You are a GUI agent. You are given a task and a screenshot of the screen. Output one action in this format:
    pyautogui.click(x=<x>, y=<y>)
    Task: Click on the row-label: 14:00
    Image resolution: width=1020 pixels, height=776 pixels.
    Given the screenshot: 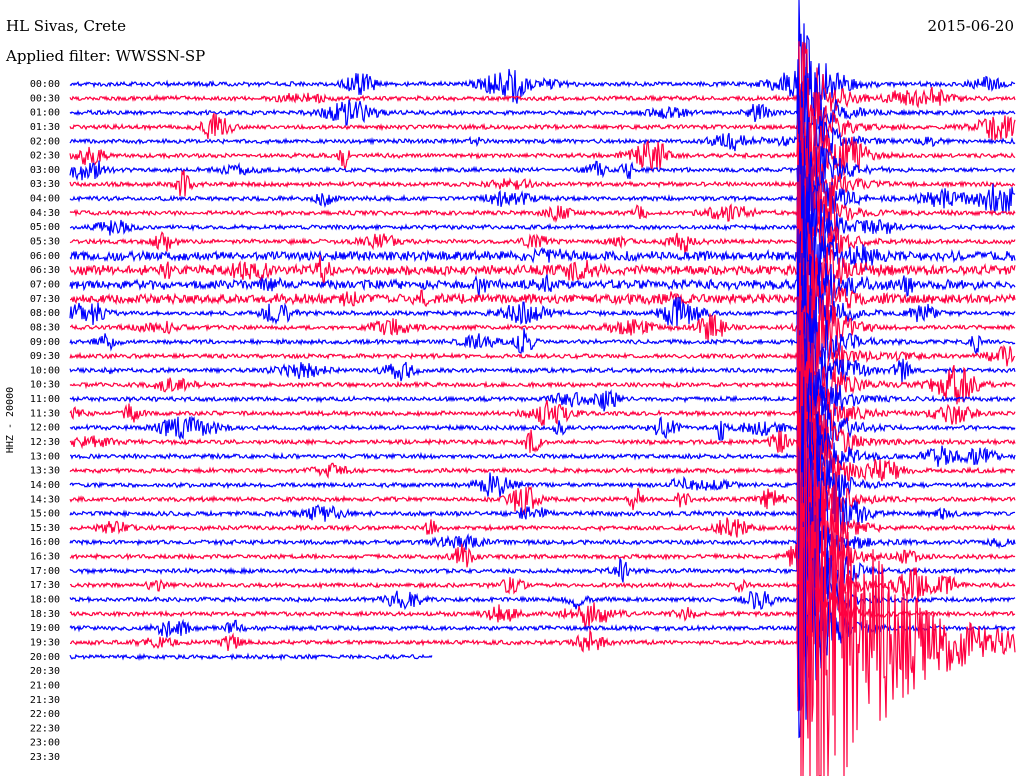 What is the action you would take?
    pyautogui.click(x=45, y=485)
    